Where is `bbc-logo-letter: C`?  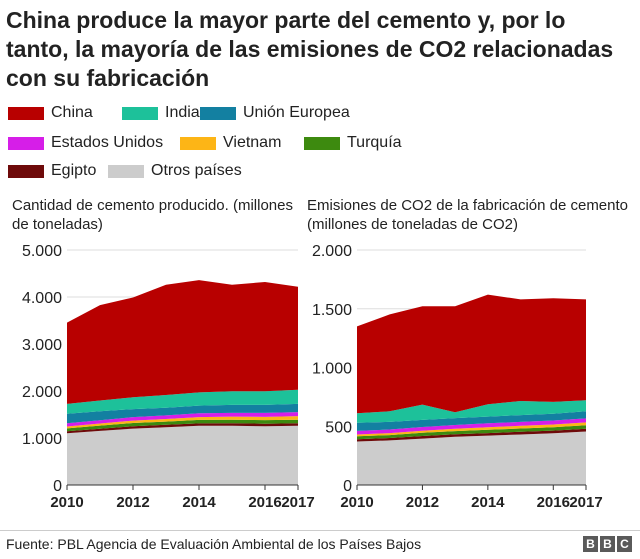 bbc-logo-letter: C is located at coordinates (624, 544).